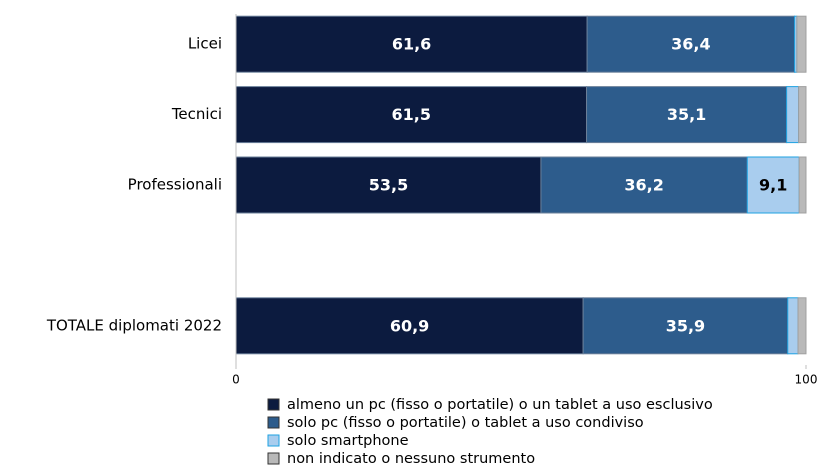 This screenshot has width=824, height=470. I want to click on data-label: 61,6, so click(411, 44).